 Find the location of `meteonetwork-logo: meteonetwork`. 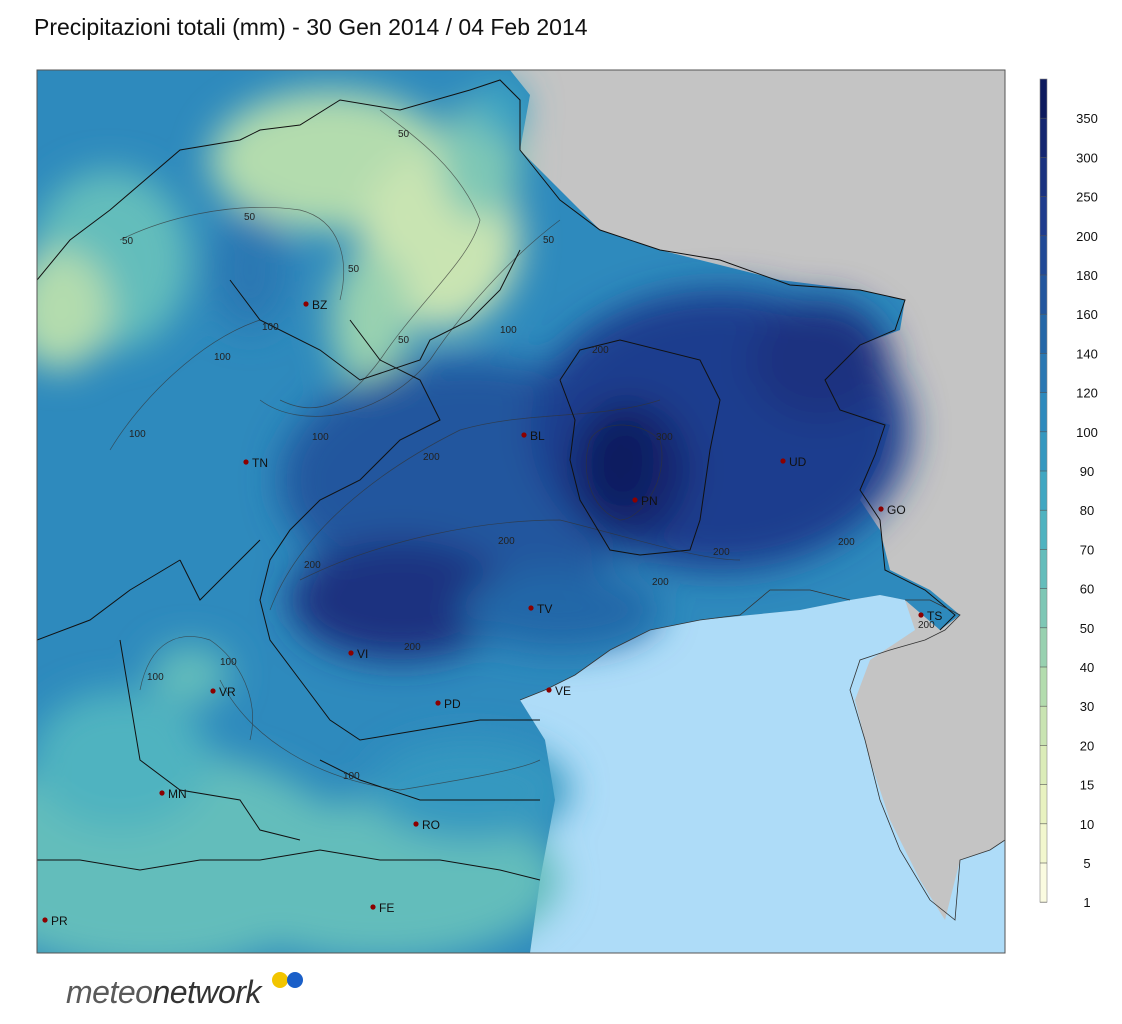

meteonetwork-logo: meteonetwork is located at coordinates (196, 993).